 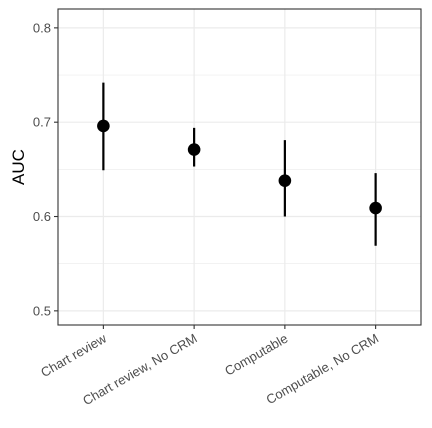 I want to click on y-tick-label: 0.6, so click(x=42, y=216).